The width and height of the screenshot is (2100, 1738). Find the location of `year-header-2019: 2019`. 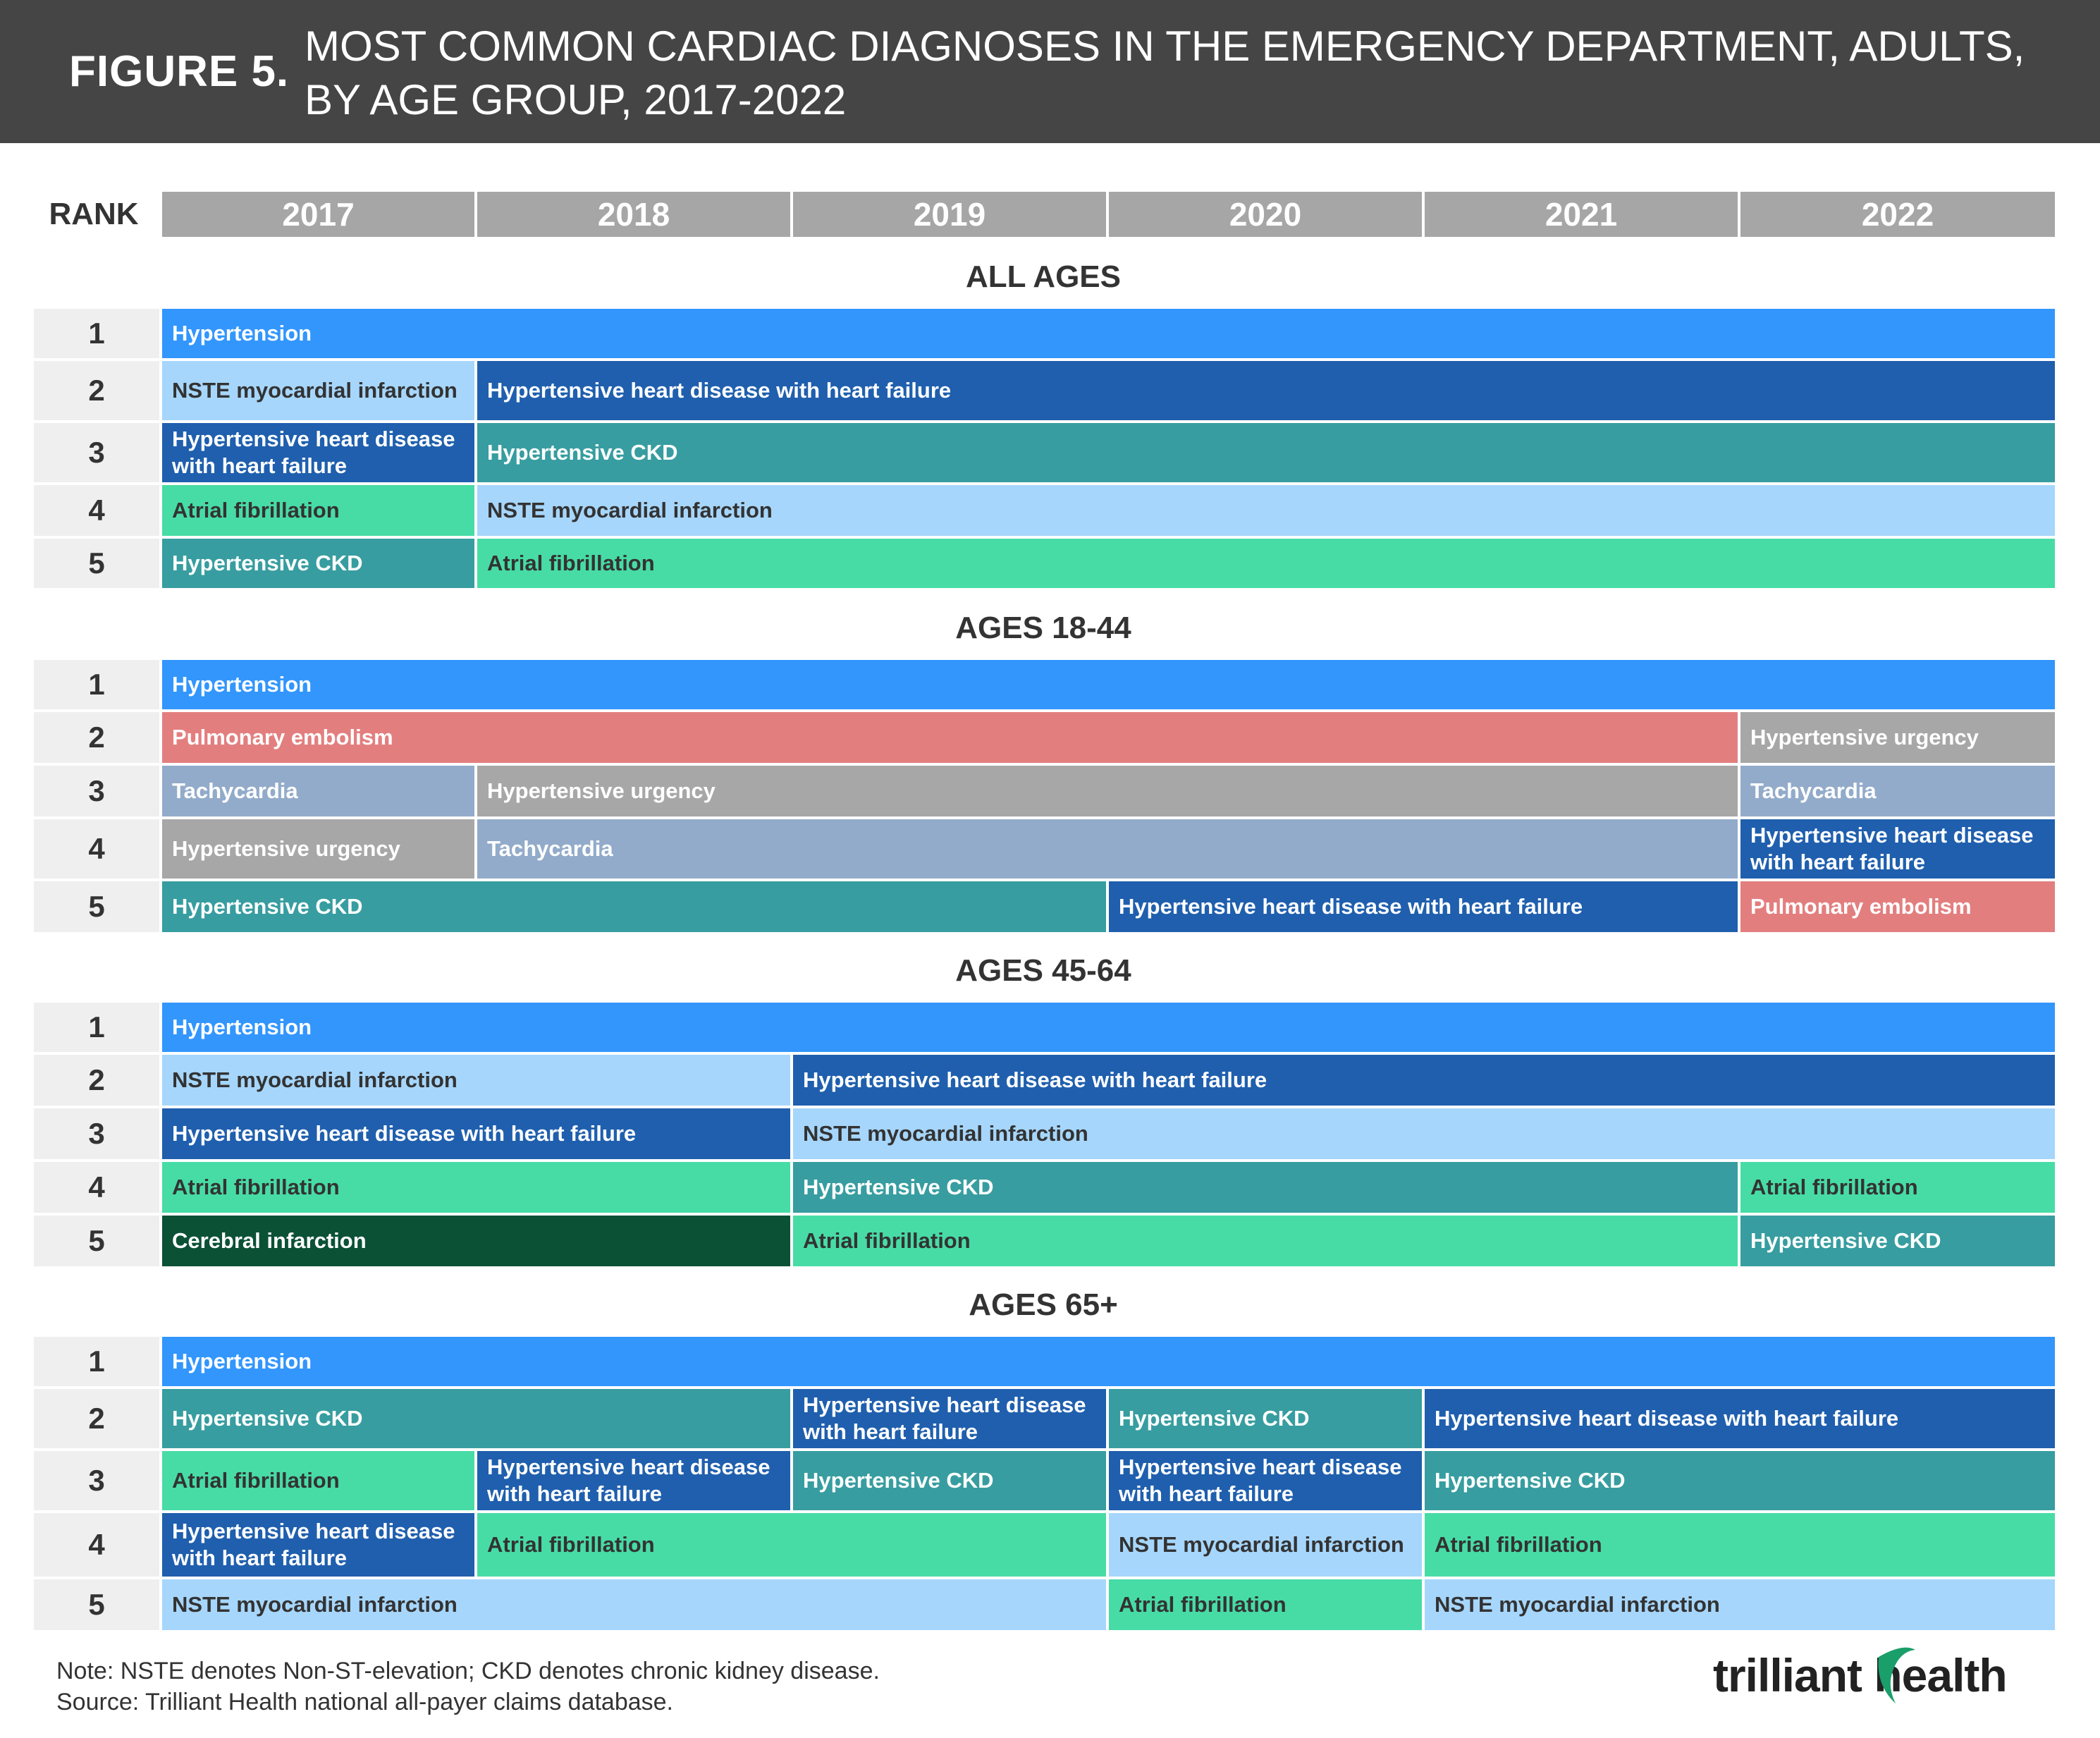

year-header-2019: 2019 is located at coordinates (950, 215).